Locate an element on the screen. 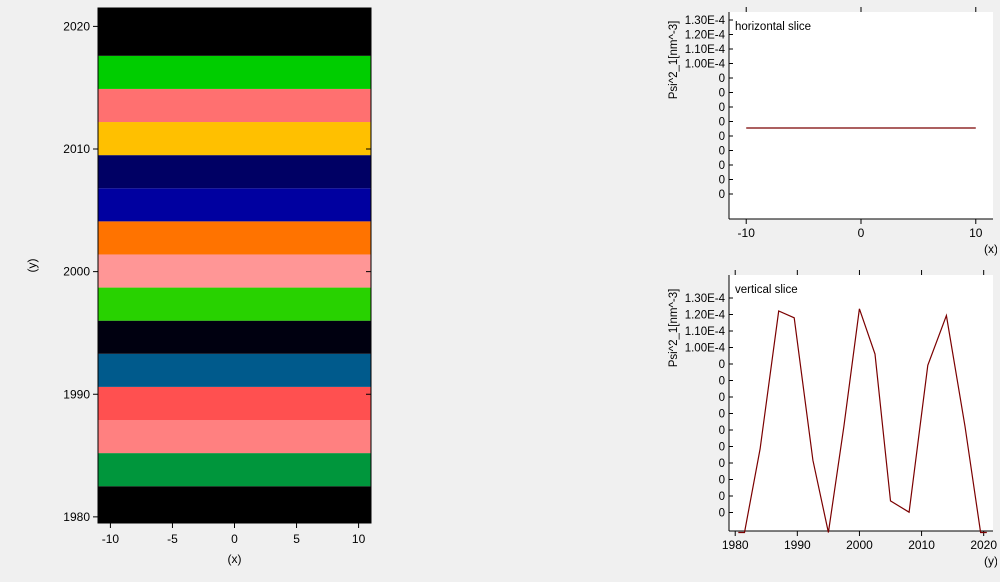 The width and height of the screenshot is (1000, 582). series-line is located at coordinates (862, 421).